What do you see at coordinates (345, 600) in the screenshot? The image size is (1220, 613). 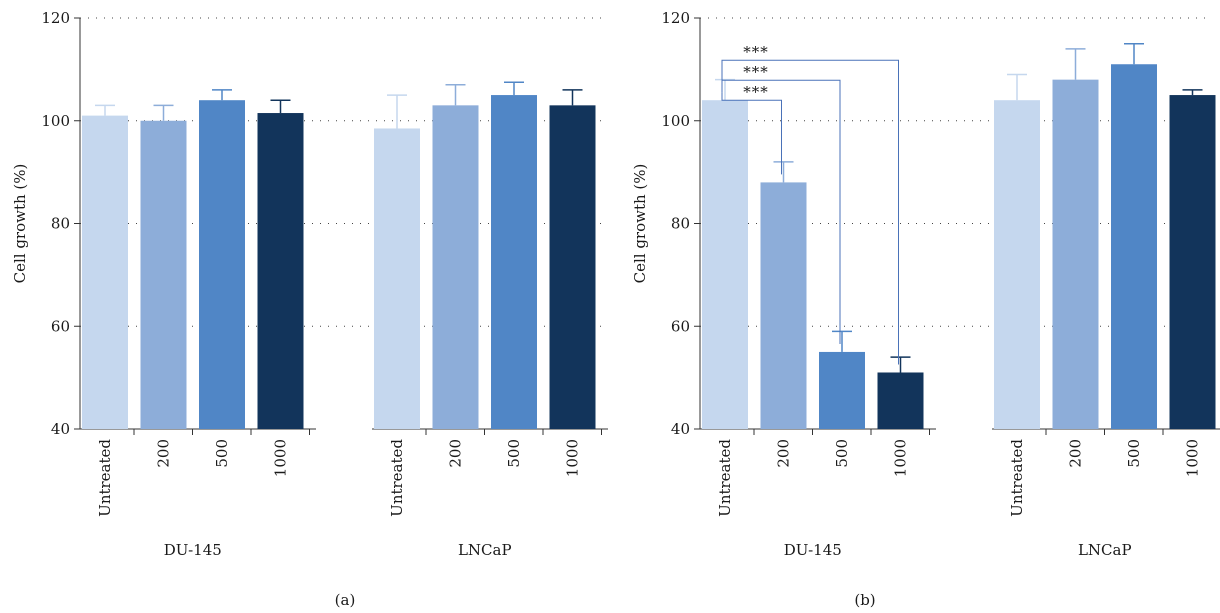 I see `panel-label: (a)` at bounding box center [345, 600].